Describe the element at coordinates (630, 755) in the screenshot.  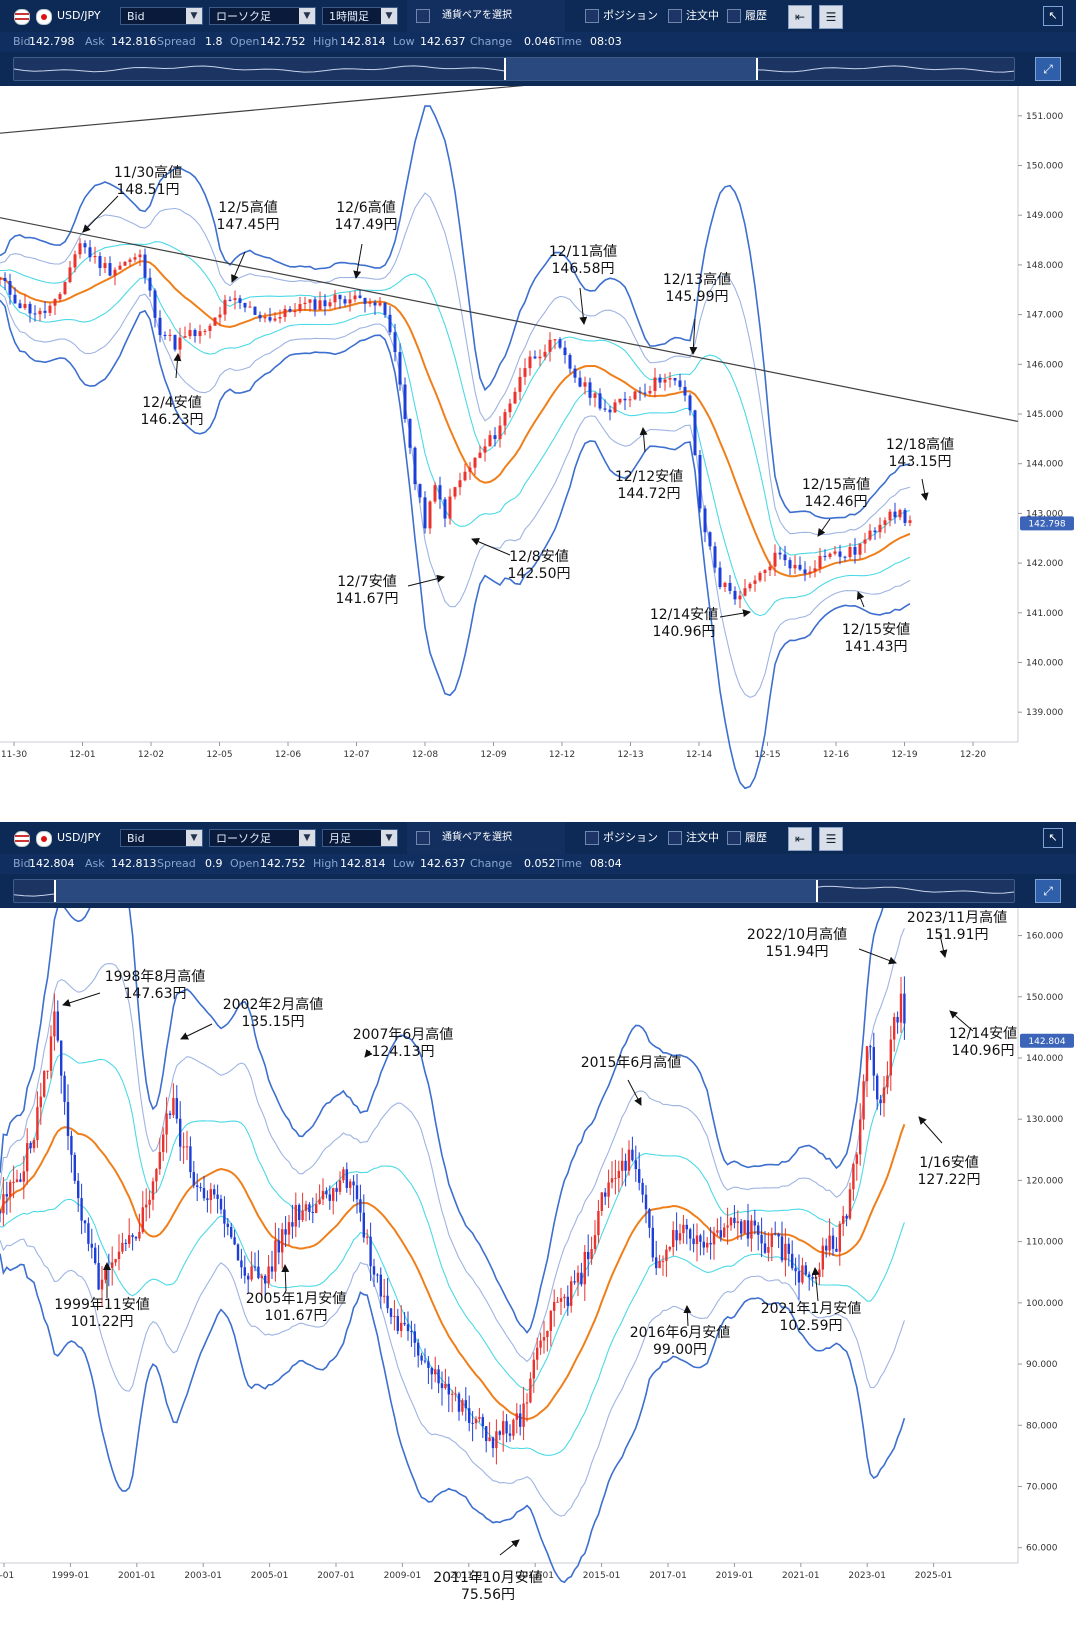
I see `x-tick-label: 12-13` at that location.